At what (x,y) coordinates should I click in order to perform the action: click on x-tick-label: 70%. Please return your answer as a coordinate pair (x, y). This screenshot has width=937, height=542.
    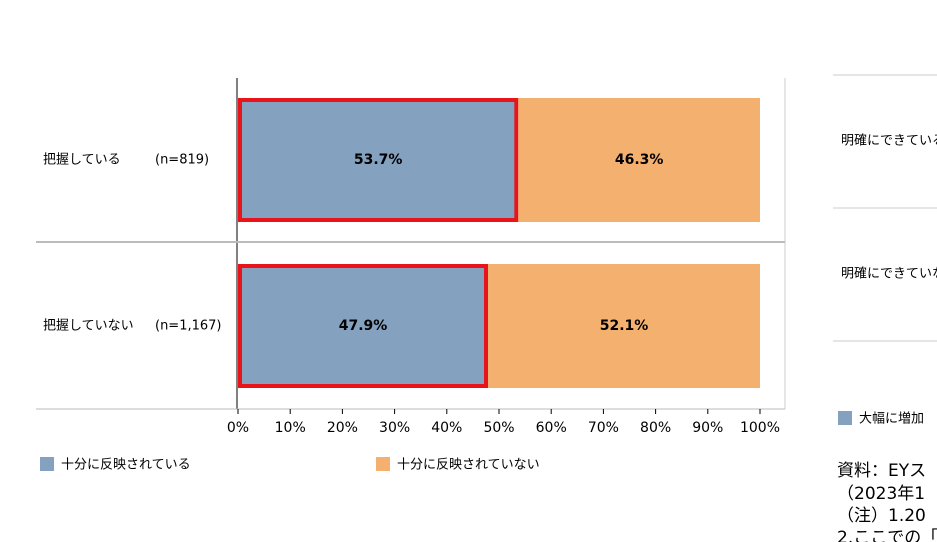
    Looking at the image, I should click on (603, 428).